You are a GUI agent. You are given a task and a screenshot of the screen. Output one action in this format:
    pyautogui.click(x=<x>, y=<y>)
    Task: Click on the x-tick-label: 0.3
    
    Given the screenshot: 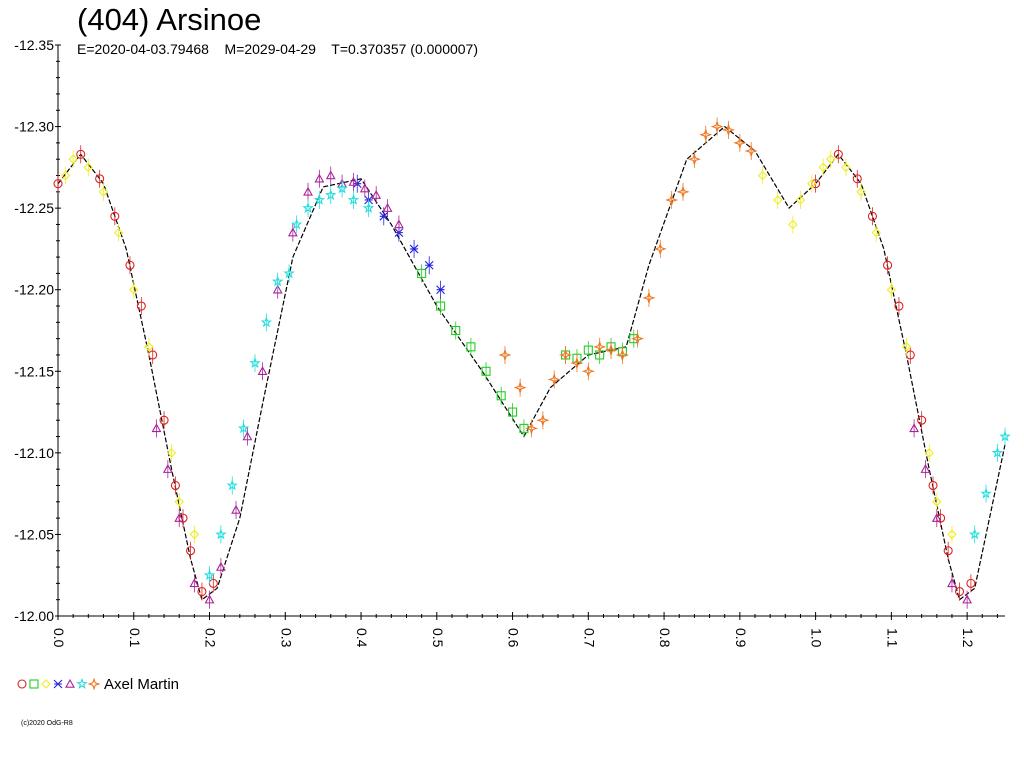 What is the action you would take?
    pyautogui.click(x=286, y=638)
    